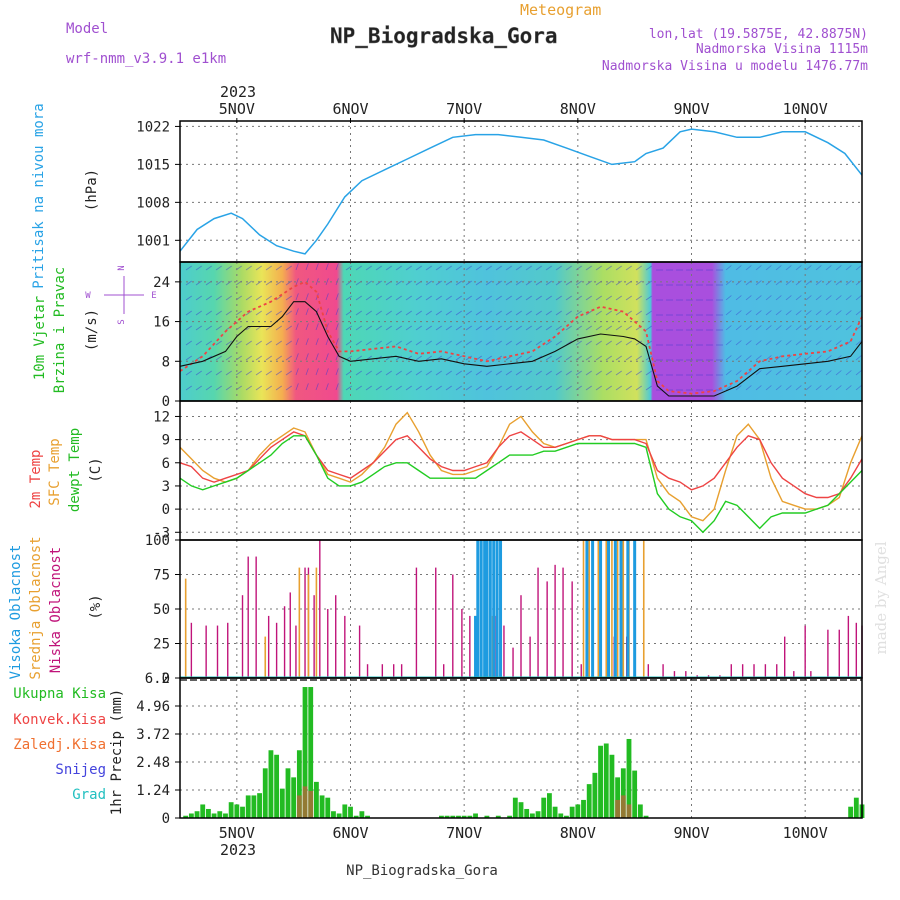 The image size is (900, 900). Describe the element at coordinates (87, 29) in the screenshot. I see `model-label: Model` at that location.